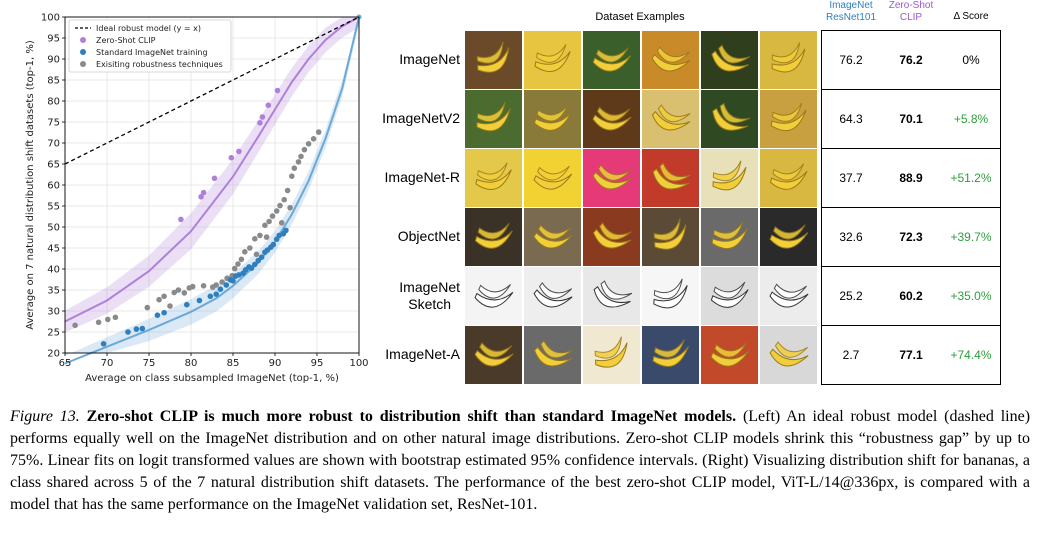 The image size is (1040, 560). Describe the element at coordinates (53, 123) in the screenshot. I see `y-tick-label-75: 75` at that location.